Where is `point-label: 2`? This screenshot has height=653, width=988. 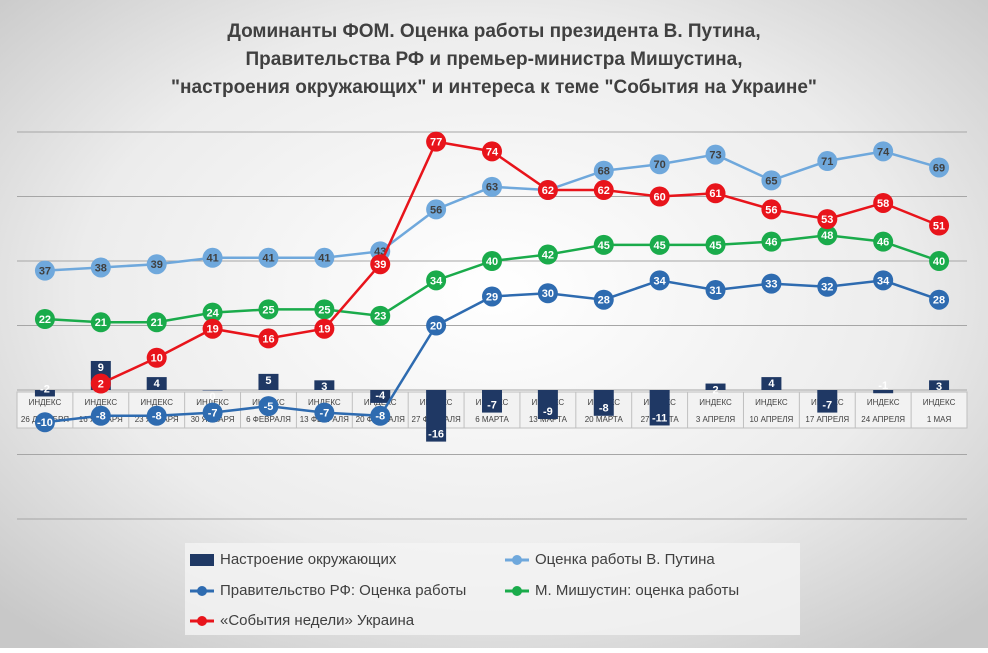
point-label: 2 is located at coordinates (101, 384).